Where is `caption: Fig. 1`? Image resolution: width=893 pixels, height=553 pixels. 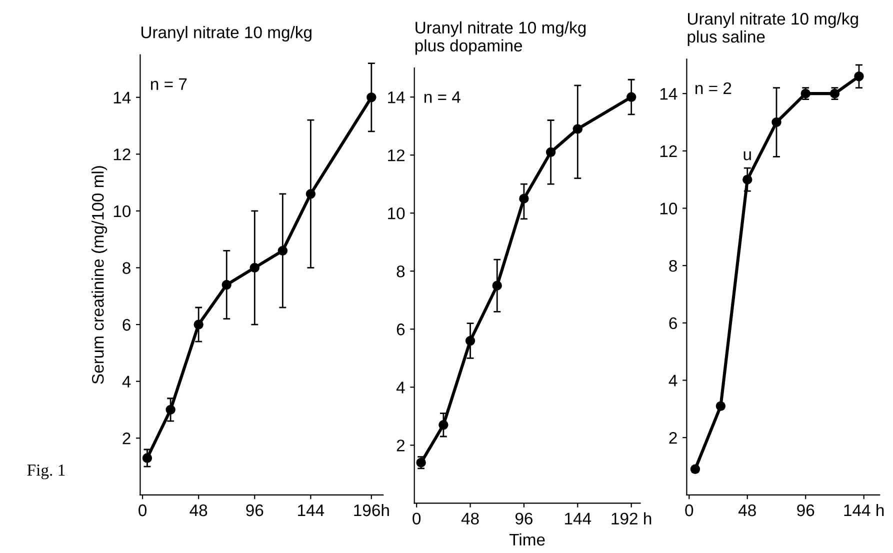
caption: Fig. 1 is located at coordinates (46, 472).